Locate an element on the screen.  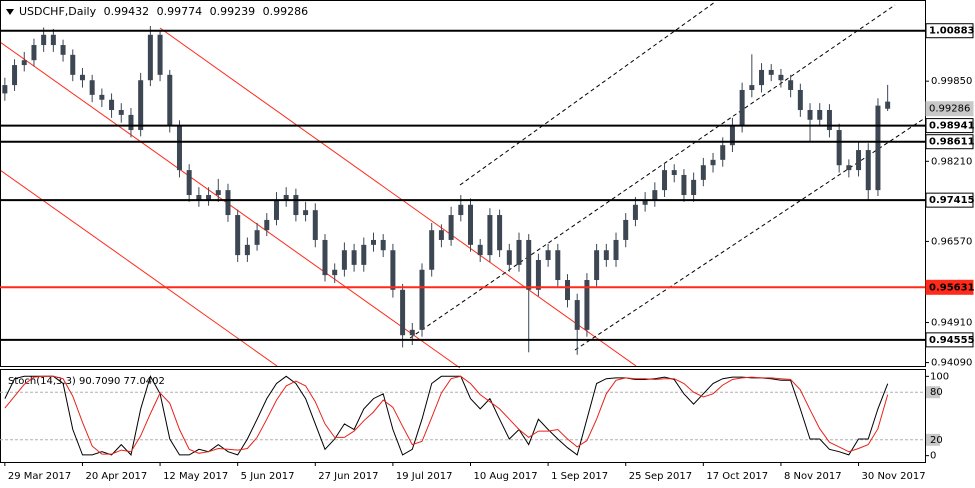
high-value: 0.99774 is located at coordinates (180, 11).